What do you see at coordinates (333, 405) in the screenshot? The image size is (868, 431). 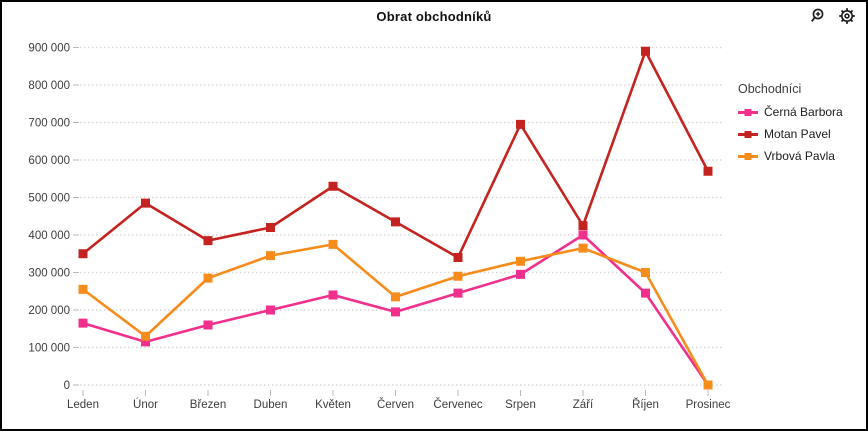 I see `x-axis-label: Květen` at bounding box center [333, 405].